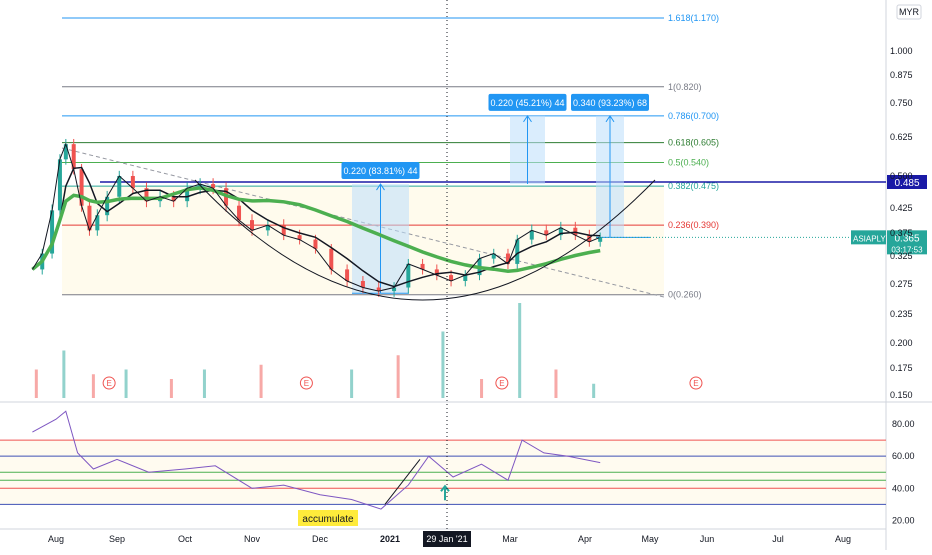  Describe the element at coordinates (868, 237) in the screenshot. I see `ticker-tag` at that location.